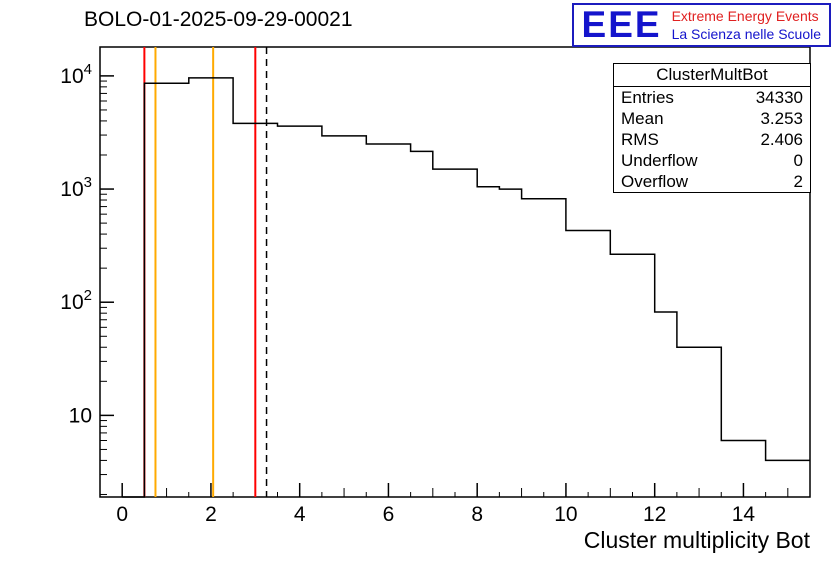 The width and height of the screenshot is (836, 572). What do you see at coordinates (211, 514) in the screenshot?
I see `x-tick-label: 2` at bounding box center [211, 514].